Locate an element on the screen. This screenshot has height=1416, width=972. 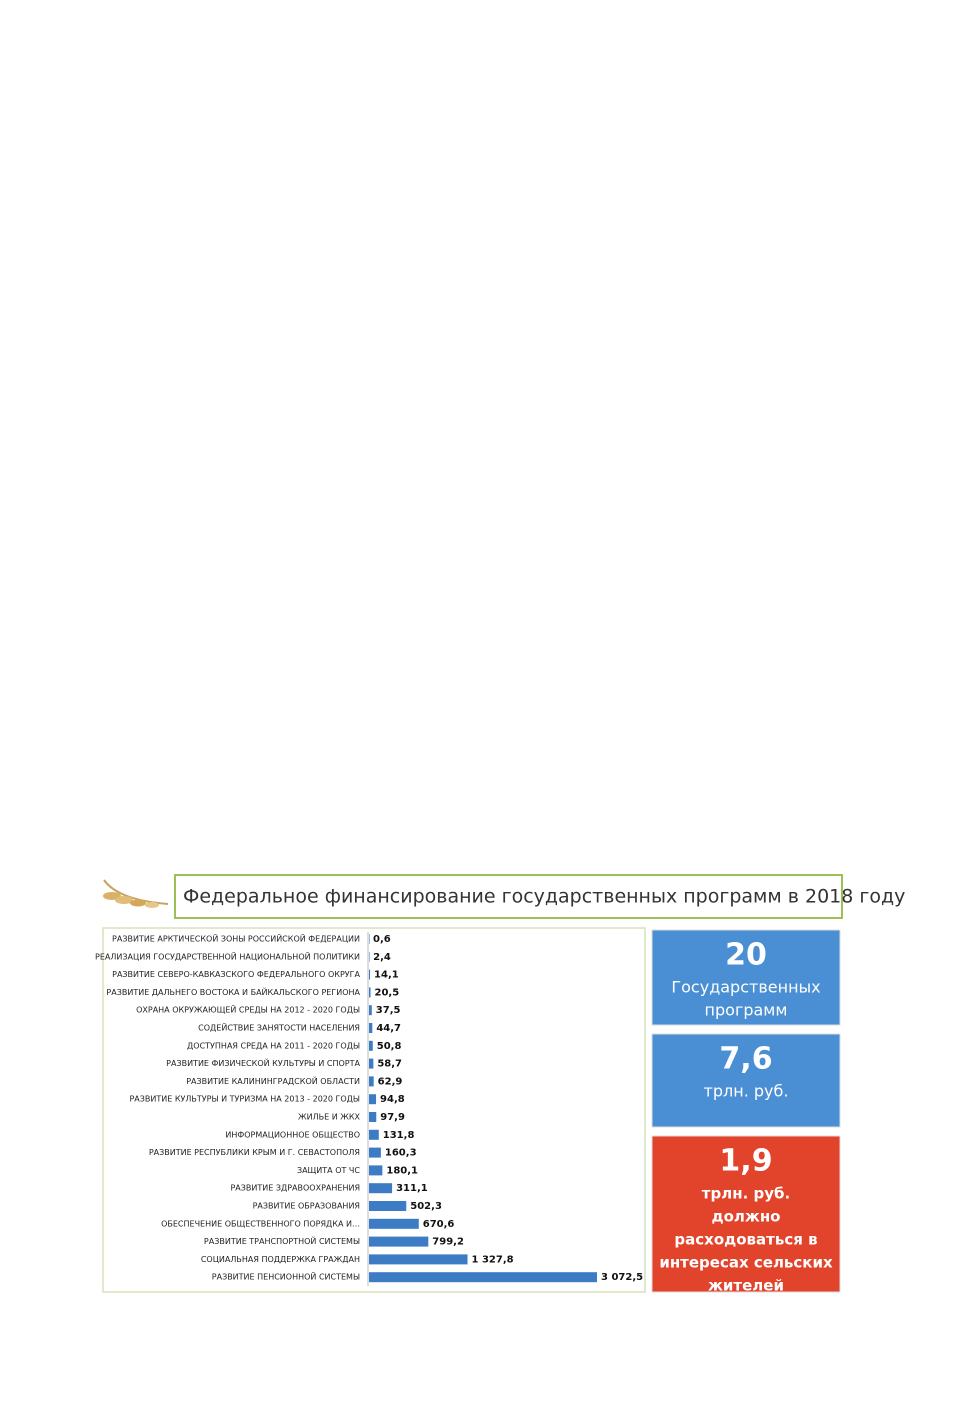
category-label: ИНФОРМАЦИОННОЕ ОБЩЕСТВО is located at coordinates (292, 1134).